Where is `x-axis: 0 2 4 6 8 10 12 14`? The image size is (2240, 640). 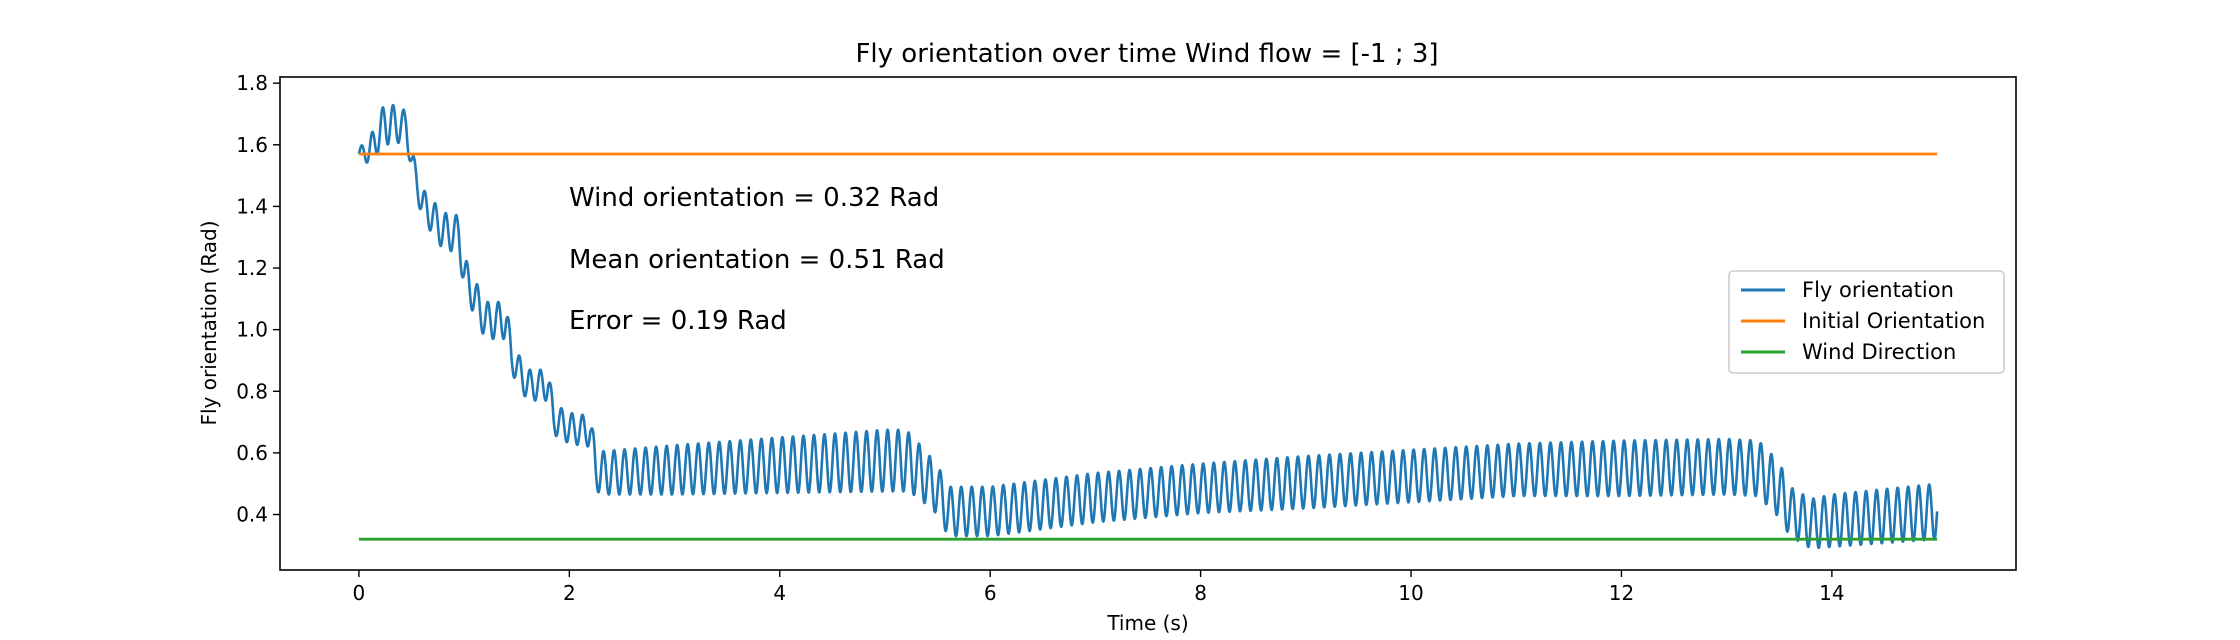 x-axis: 0 2 4 6 8 10 12 14 is located at coordinates (1099, 587).